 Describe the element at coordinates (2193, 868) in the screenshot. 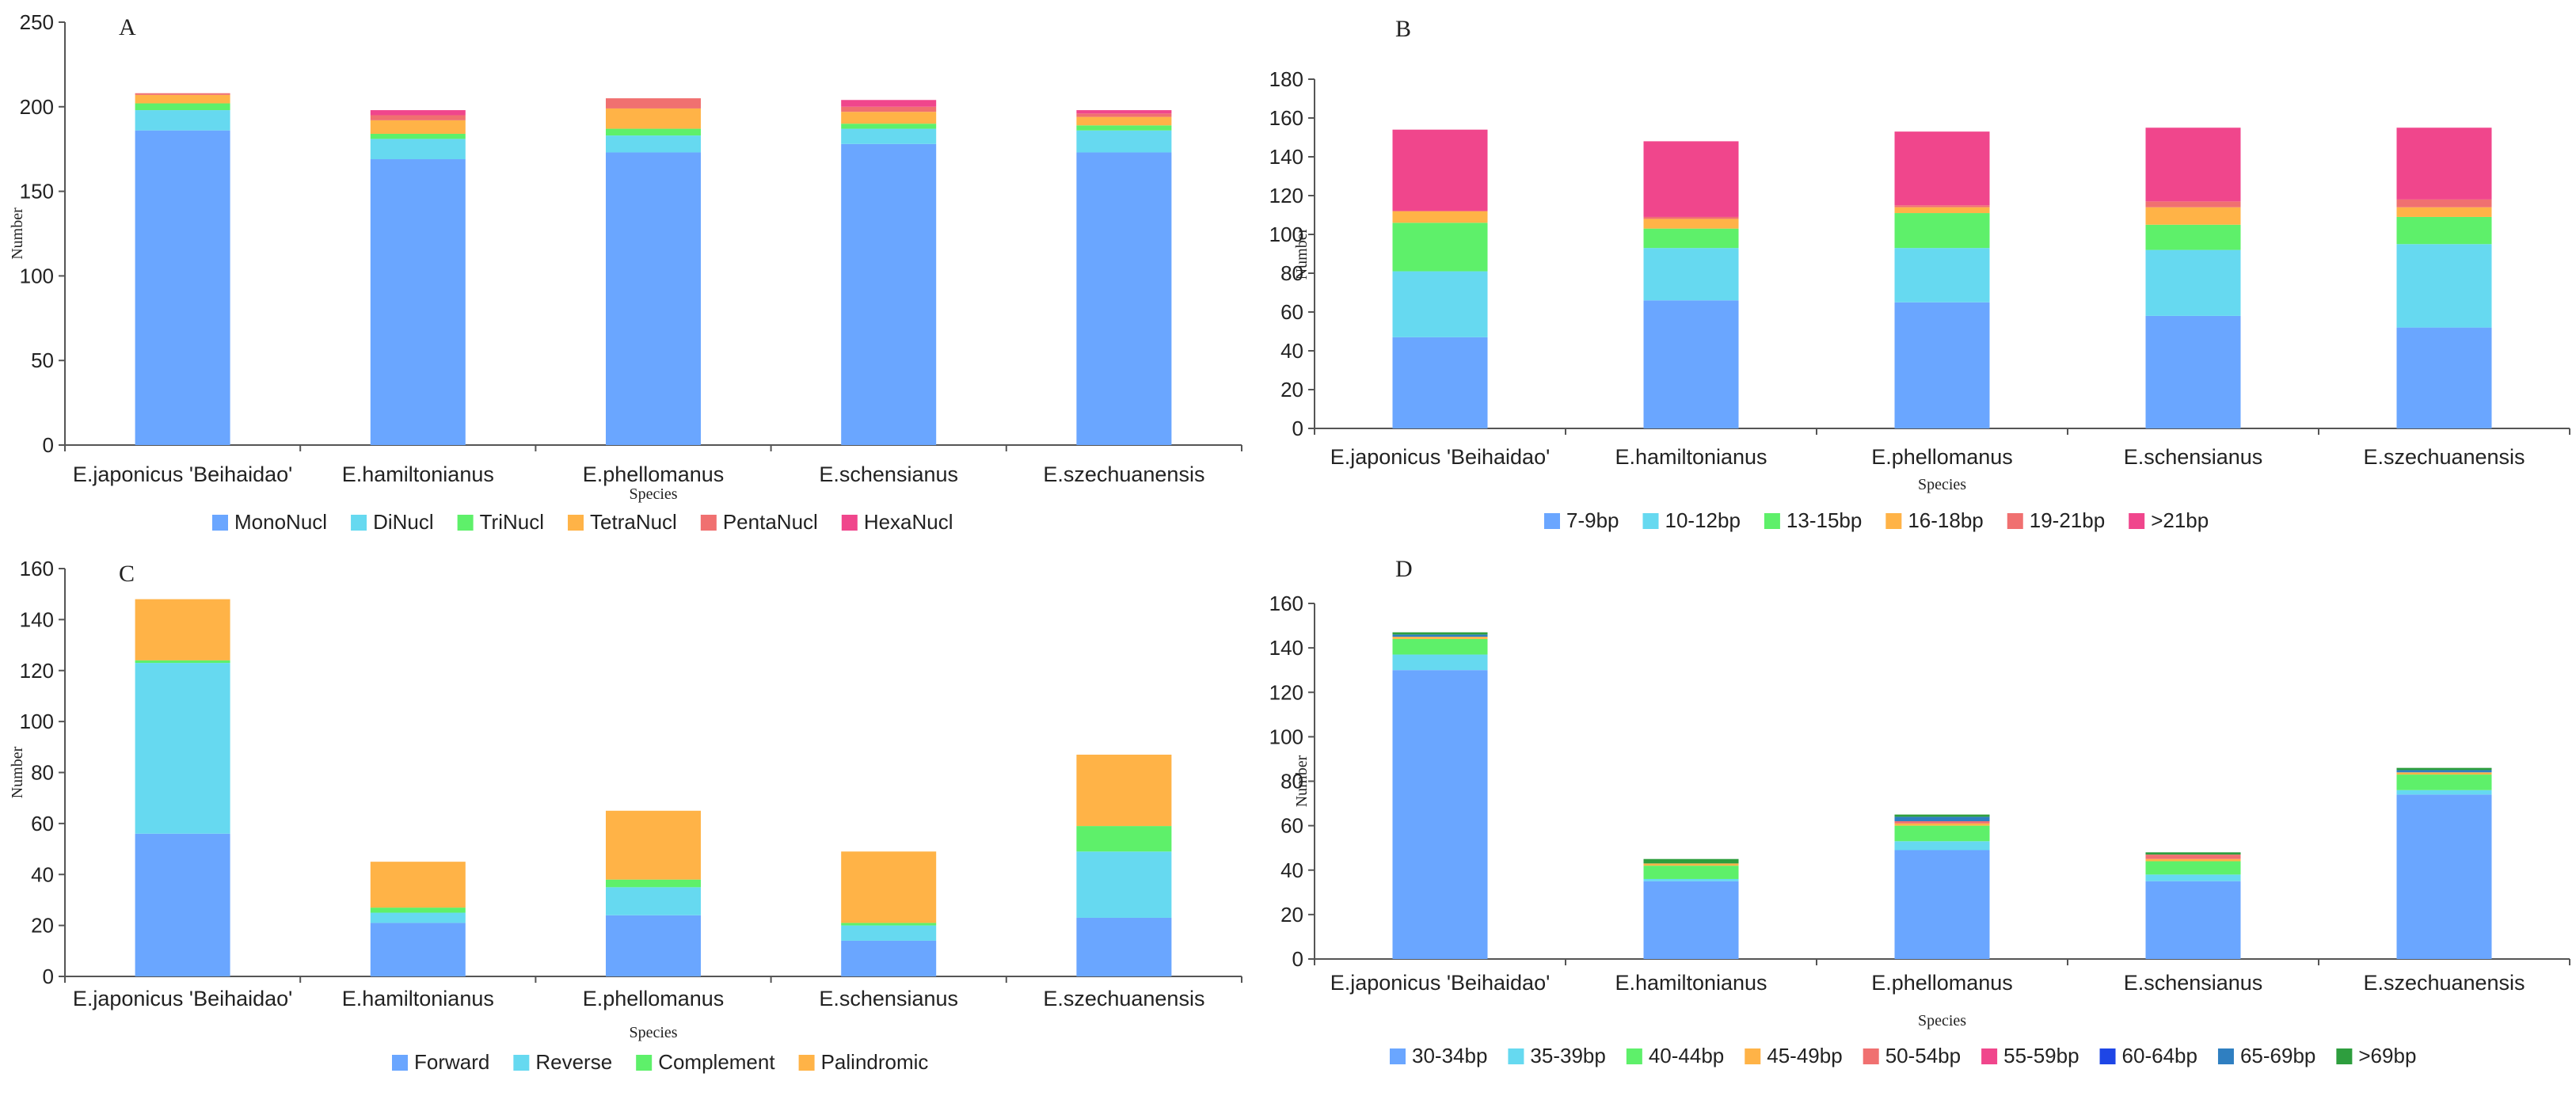

I see `bar-segment-40-44bp` at that location.